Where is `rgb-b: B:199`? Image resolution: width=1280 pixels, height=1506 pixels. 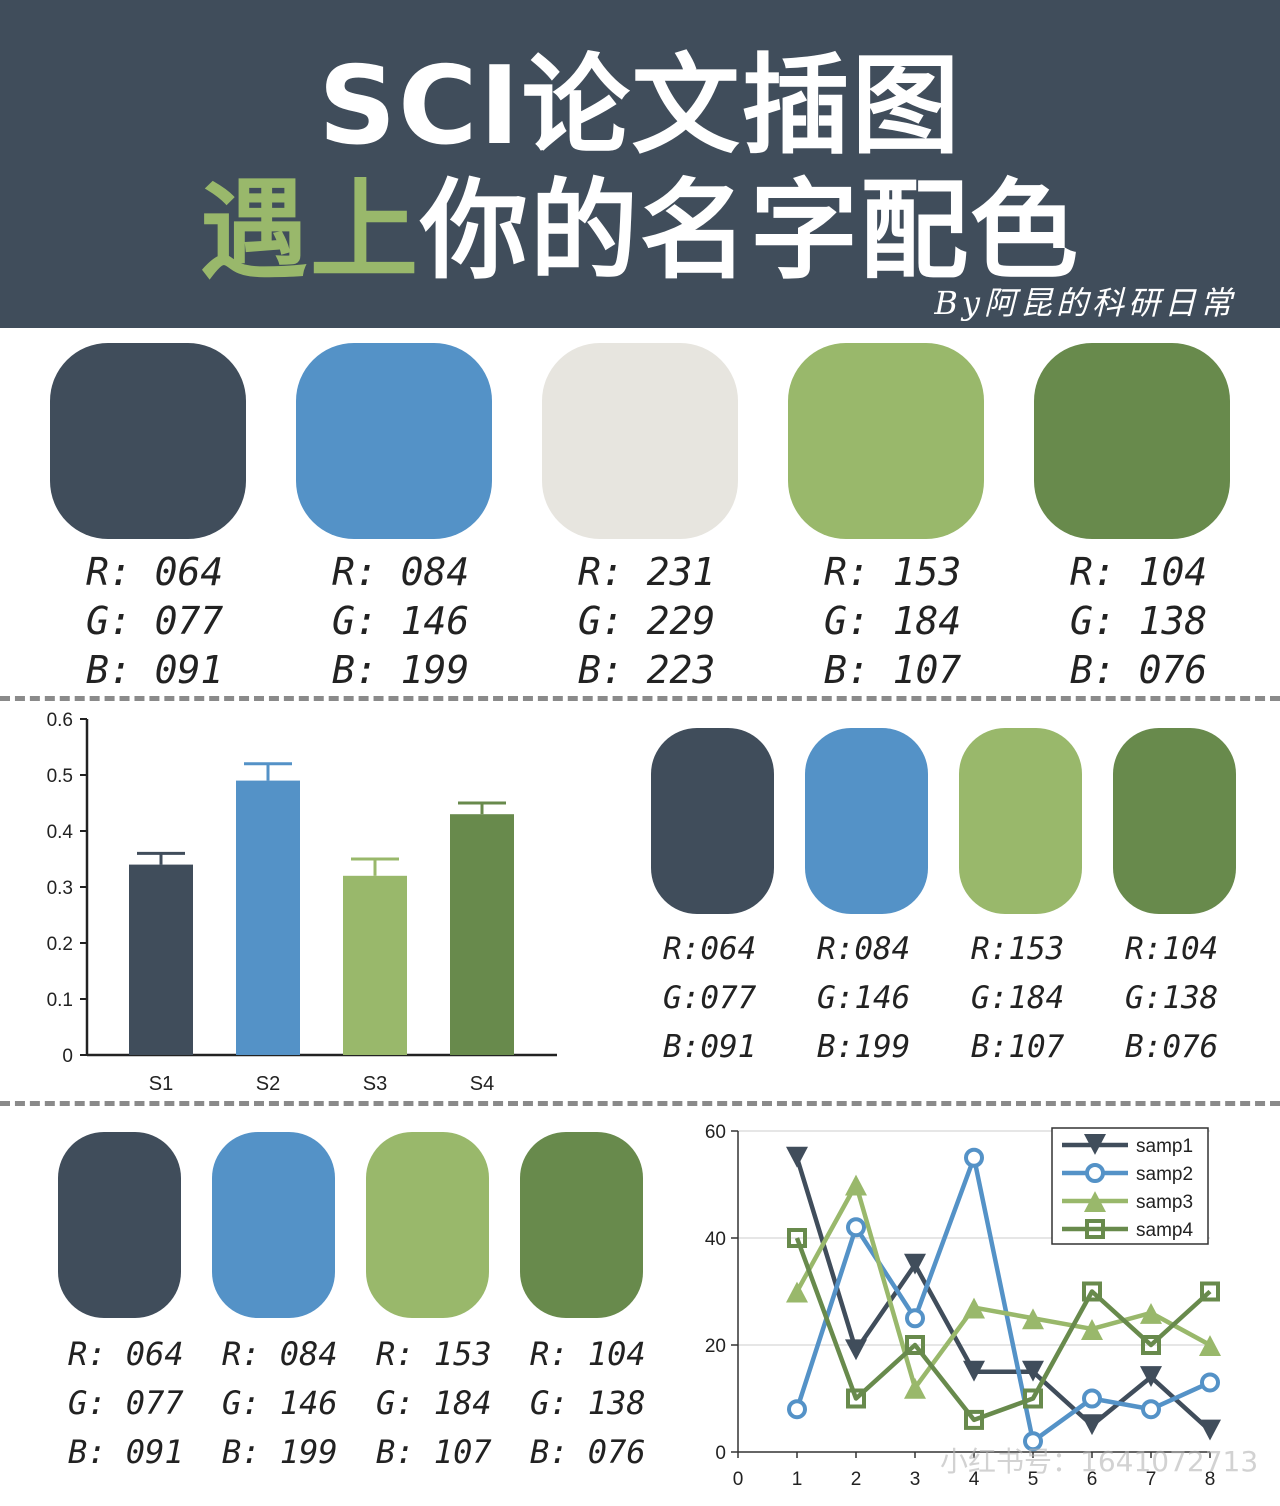
rgb-b: B:199 is located at coordinates (864, 1047).